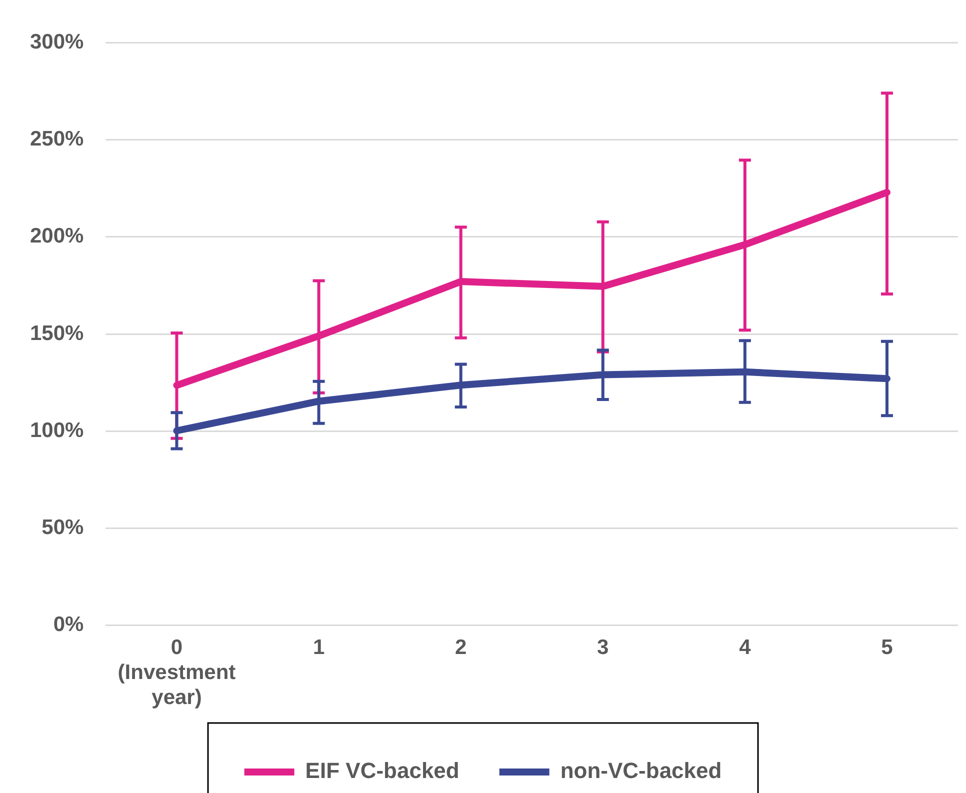 The height and width of the screenshot is (793, 966). What do you see at coordinates (57, 430) in the screenshot?
I see `y-tick-label: 100%` at bounding box center [57, 430].